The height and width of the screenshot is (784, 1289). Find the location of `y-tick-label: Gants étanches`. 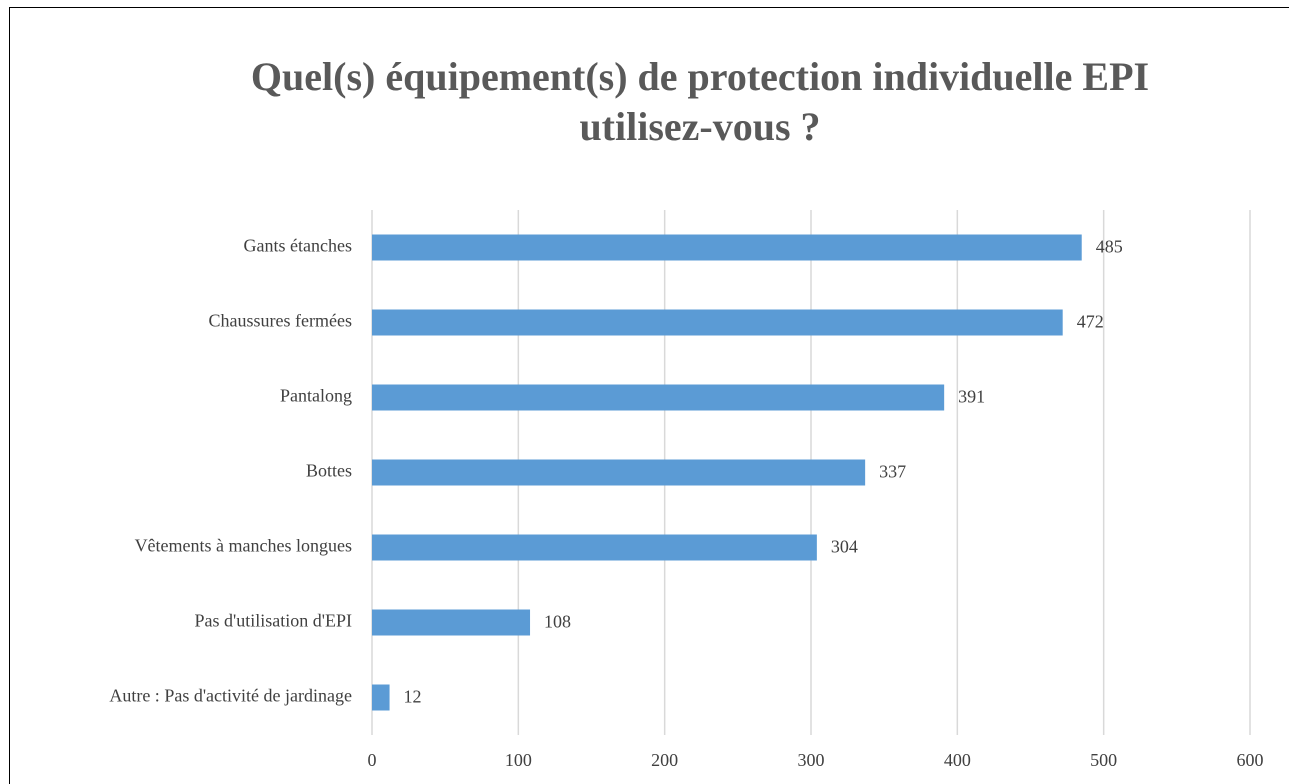

y-tick-label: Gants étanches is located at coordinates (298, 246).